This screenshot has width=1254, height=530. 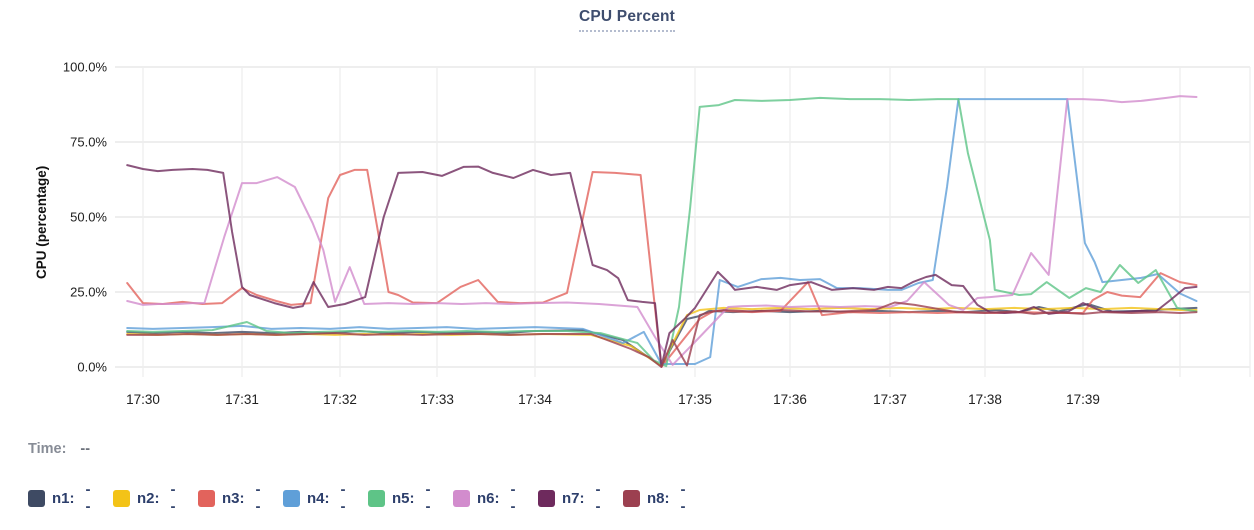 I want to click on time-row: Time: --, so click(x=59, y=449).